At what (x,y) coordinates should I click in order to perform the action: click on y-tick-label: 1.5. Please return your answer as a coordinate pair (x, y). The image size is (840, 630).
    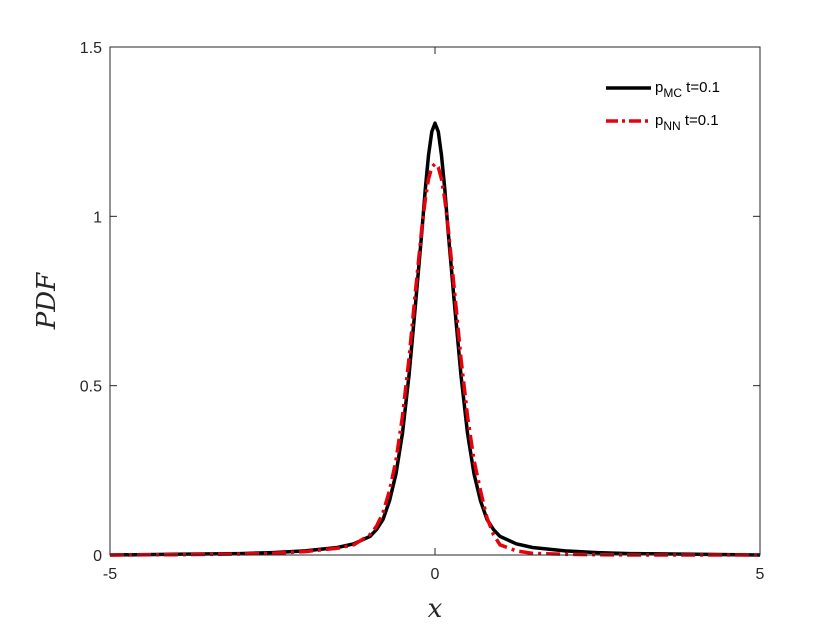
    Looking at the image, I should click on (91, 48).